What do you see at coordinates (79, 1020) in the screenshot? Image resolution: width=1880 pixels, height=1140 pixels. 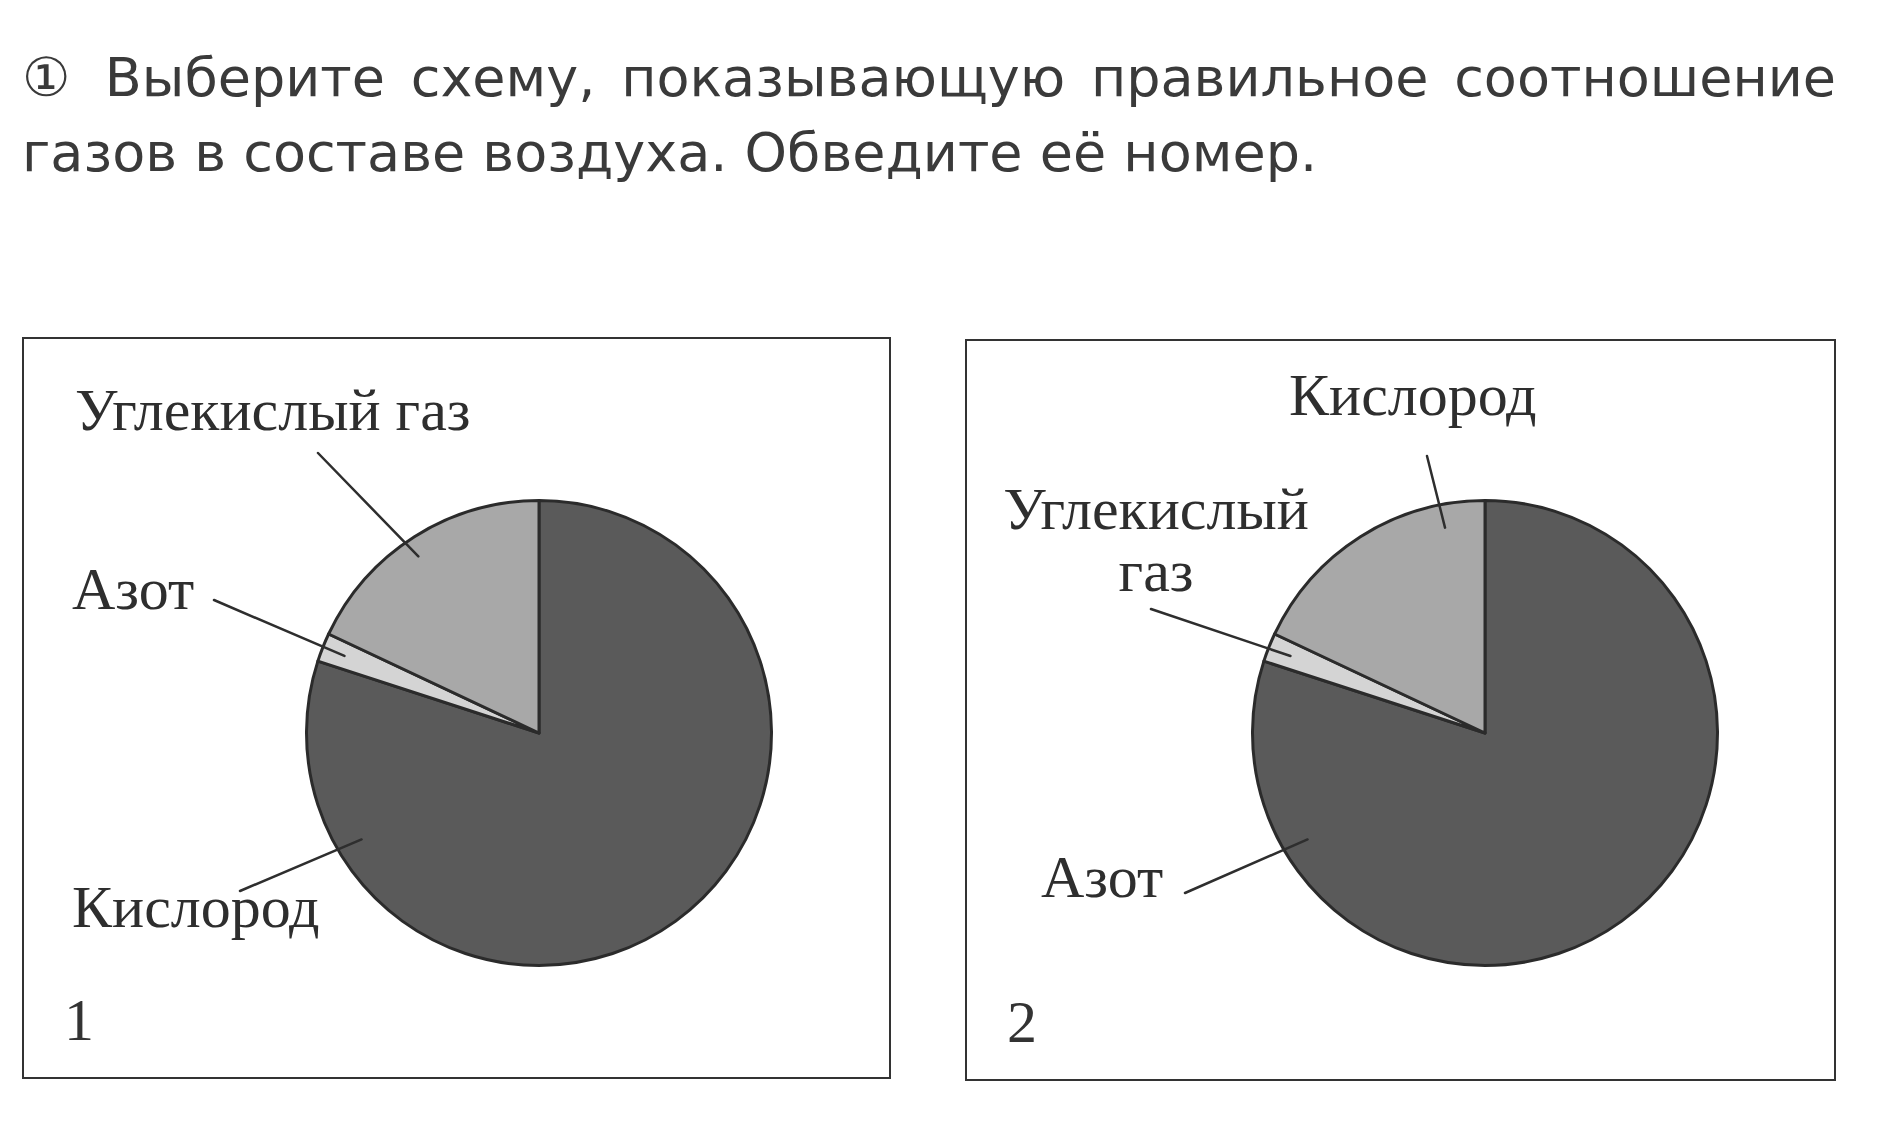 I see `text: 1` at bounding box center [79, 1020].